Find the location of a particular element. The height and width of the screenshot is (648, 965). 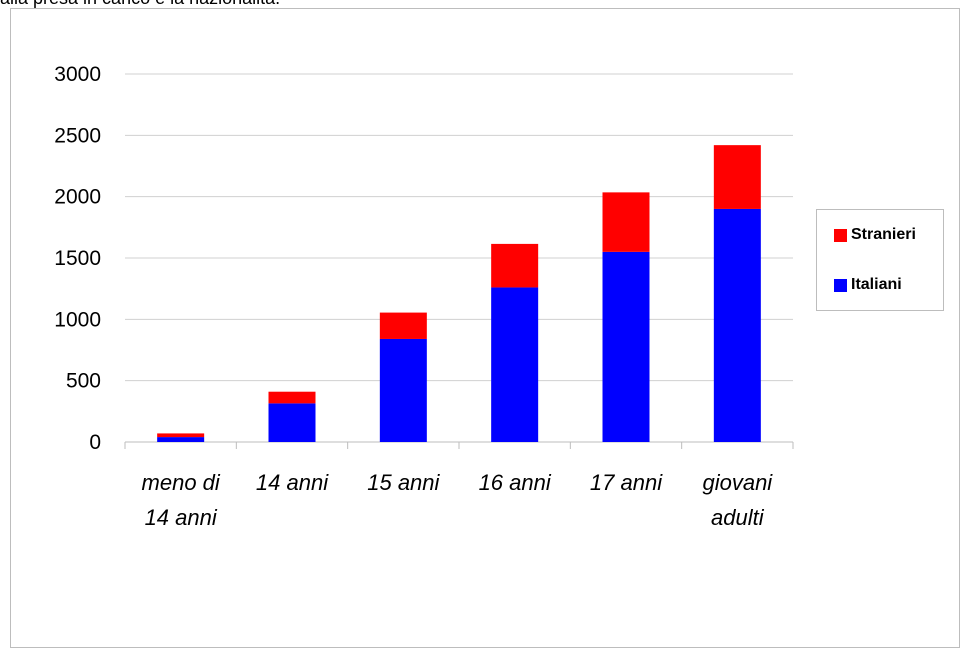

y-tick-label: 1500 is located at coordinates (77, 258).